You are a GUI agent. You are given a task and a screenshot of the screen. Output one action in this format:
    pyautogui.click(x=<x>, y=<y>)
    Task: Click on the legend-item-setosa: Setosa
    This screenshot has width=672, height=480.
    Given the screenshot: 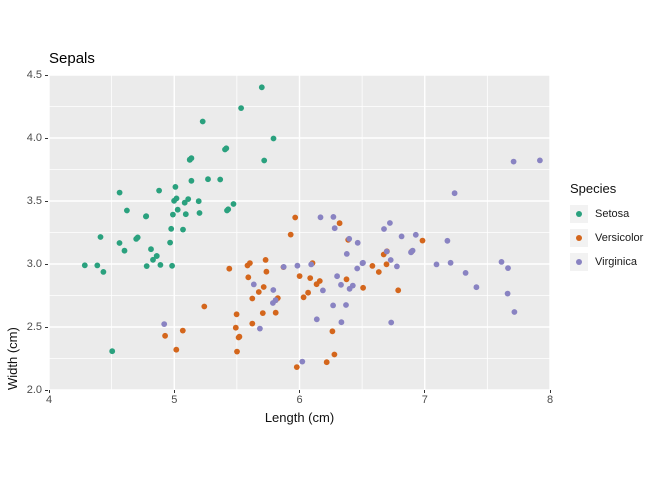 What is the action you would take?
    pyautogui.click(x=606, y=214)
    